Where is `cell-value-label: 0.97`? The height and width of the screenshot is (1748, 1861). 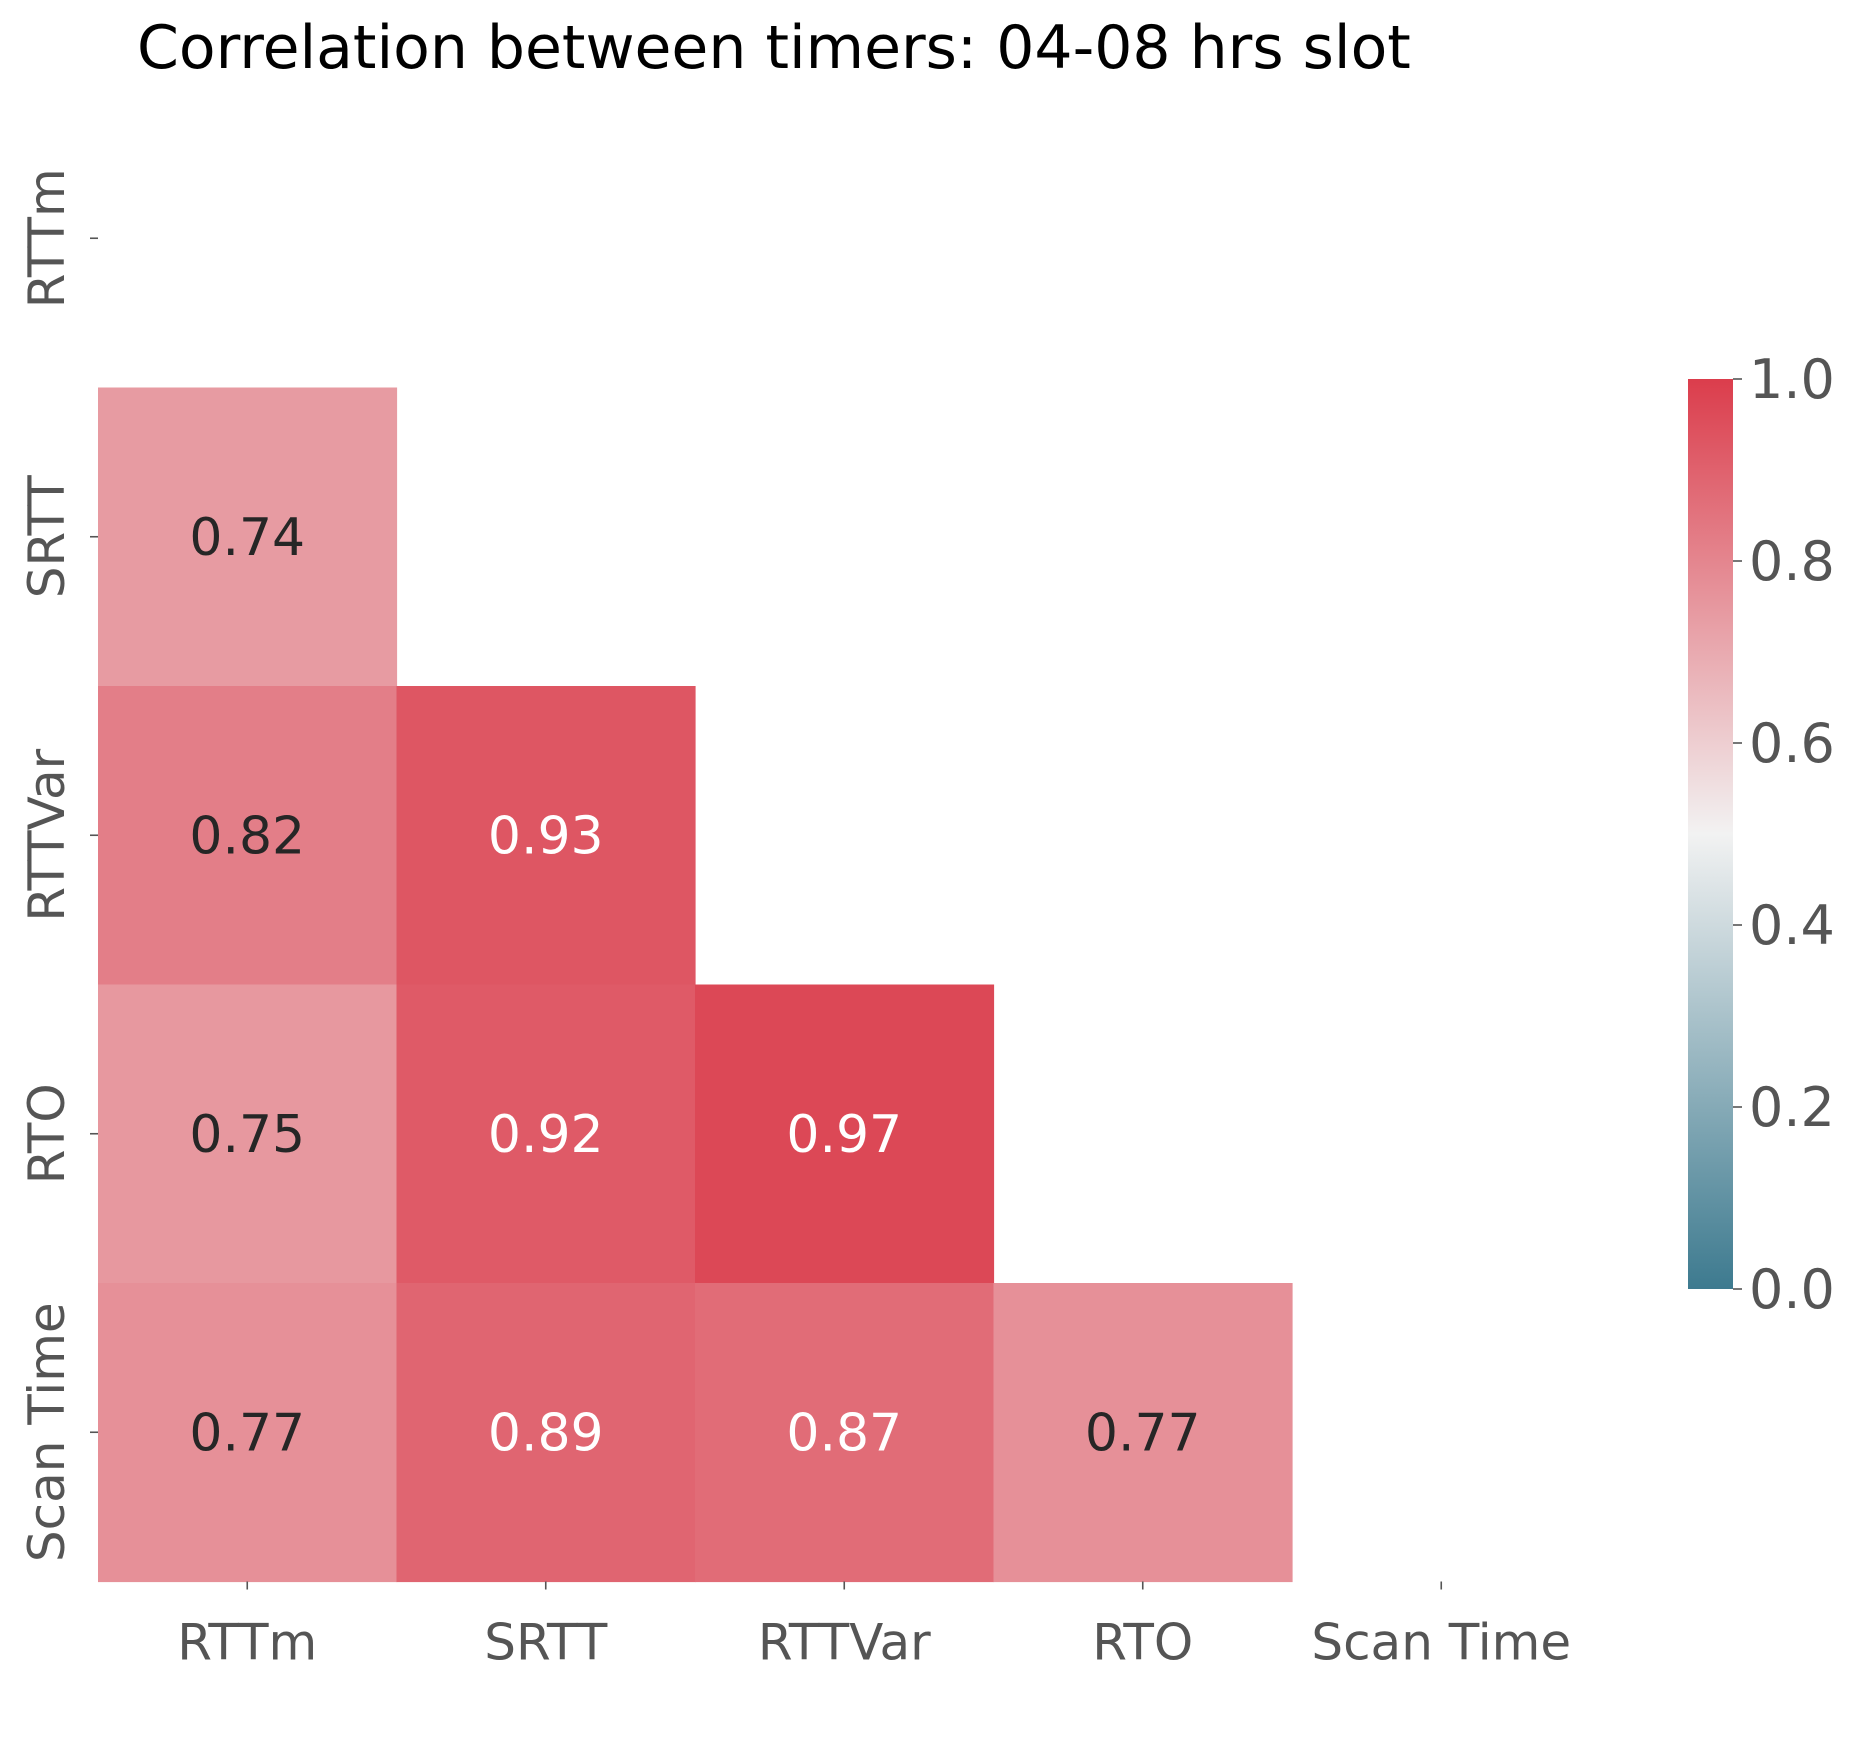 cell-value-label: 0.97 is located at coordinates (844, 1135).